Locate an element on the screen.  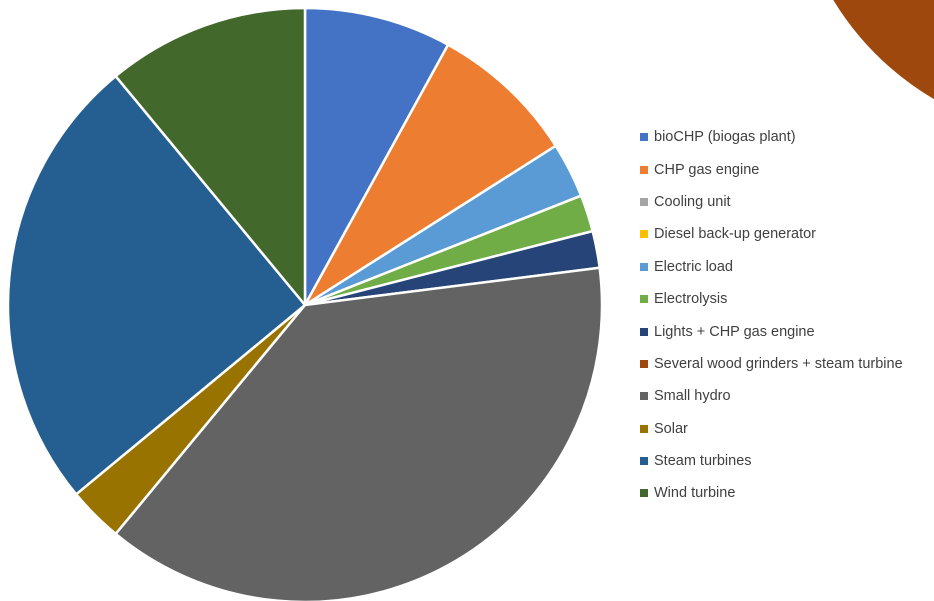
partial-pie-slices is located at coordinates (882, 51).